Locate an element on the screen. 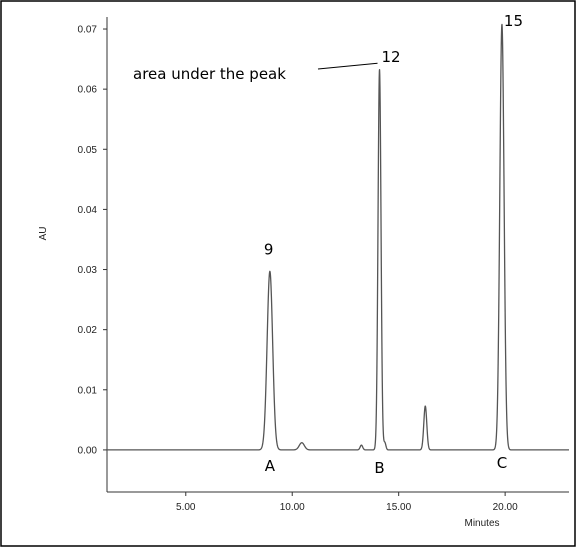 The width and height of the screenshot is (576, 547). y-axis-title: AU is located at coordinates (43, 234).